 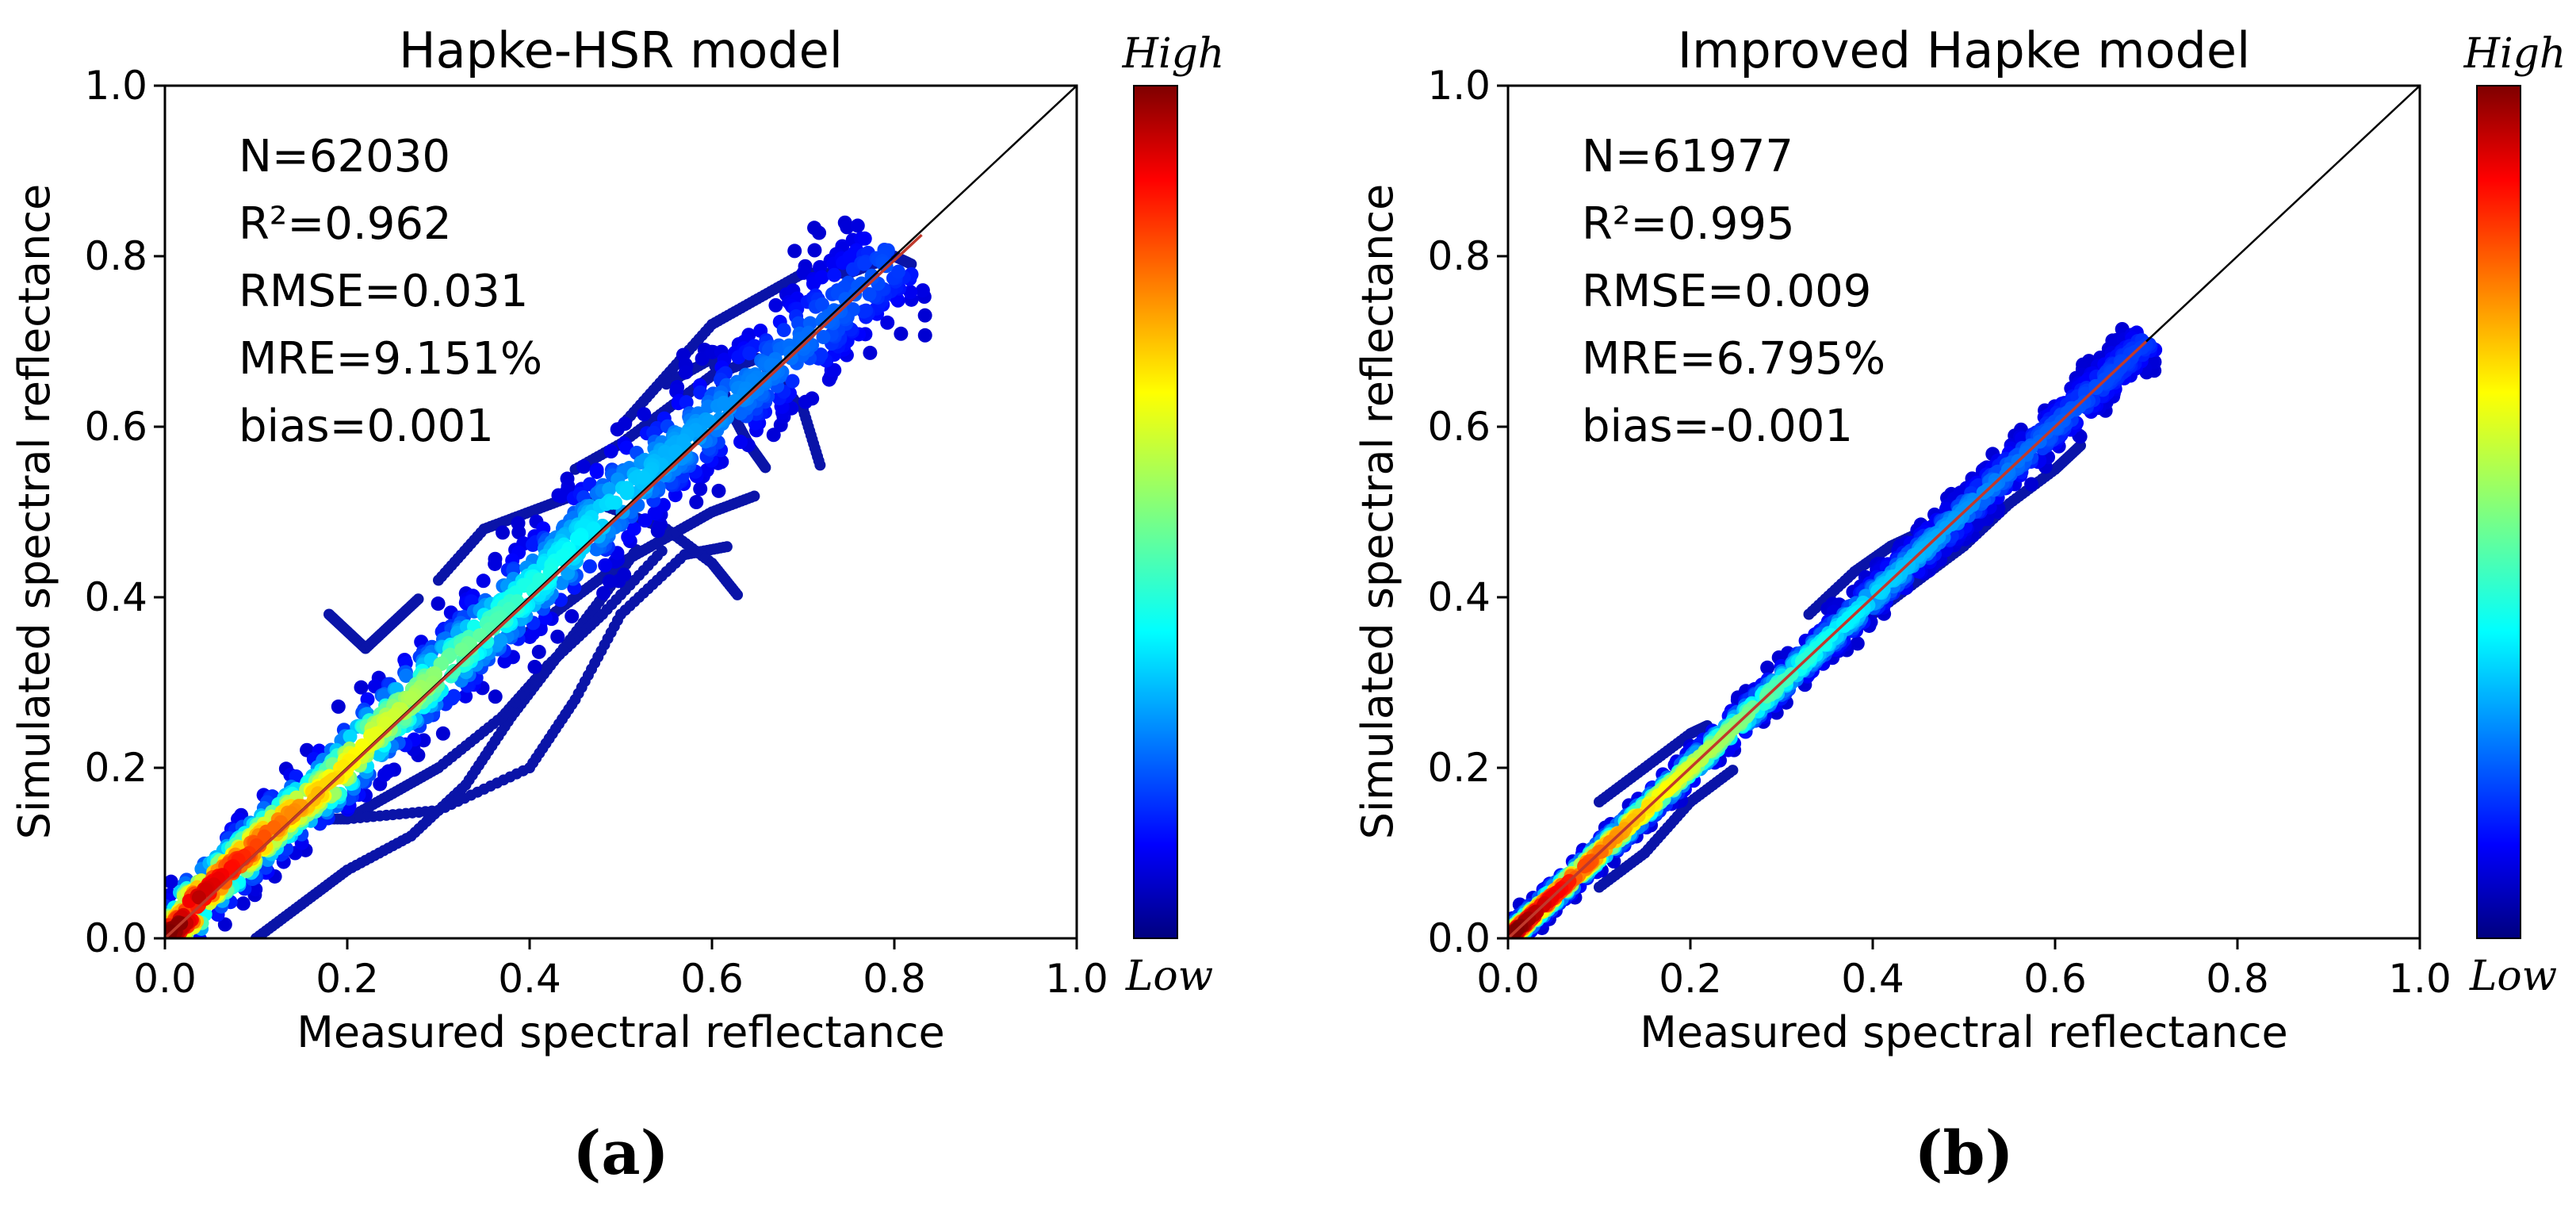 I want to click on stat-line: RMSE=0.009, so click(x=1726, y=291).